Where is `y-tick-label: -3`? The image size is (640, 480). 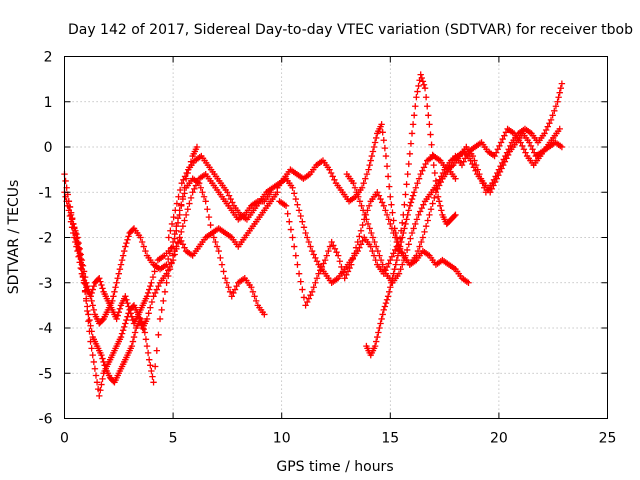
y-tick-label: -3 is located at coordinates (46, 284).